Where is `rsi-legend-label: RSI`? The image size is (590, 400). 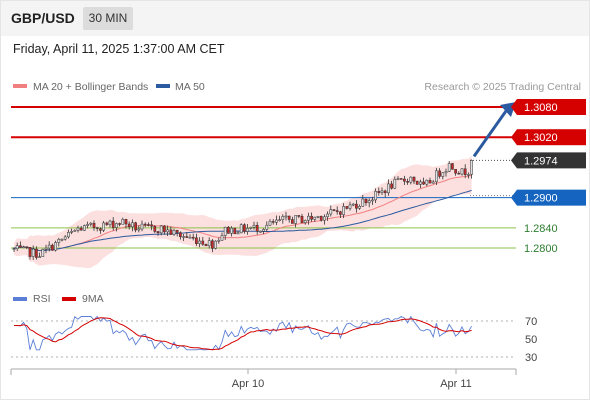
rsi-legend-label: RSI is located at coordinates (42, 299).